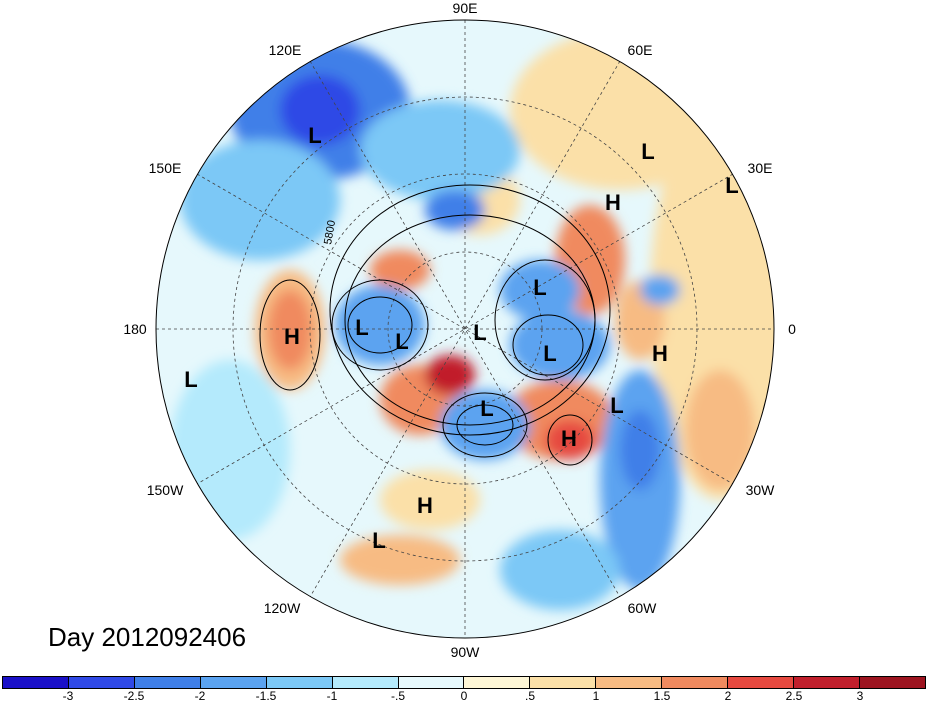 The image size is (928, 703). Describe the element at coordinates (640, 50) in the screenshot. I see `lon-label-60e: 60E` at that location.